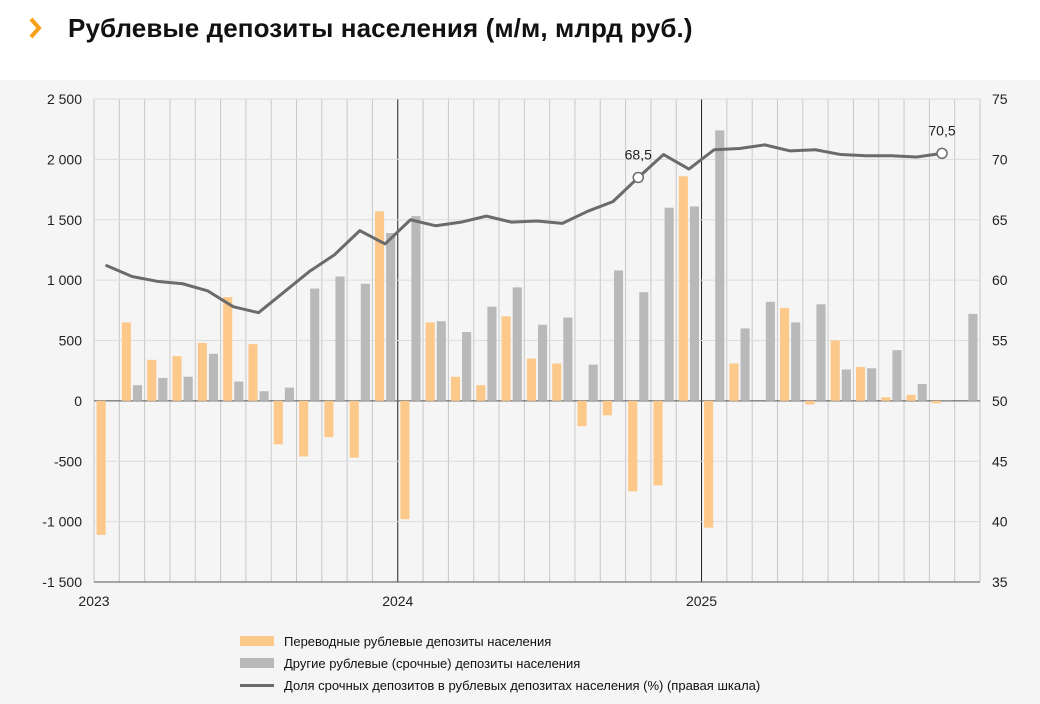 This screenshot has width=1040, height=704. I want to click on chevron-right-icon, so click(35, 28).